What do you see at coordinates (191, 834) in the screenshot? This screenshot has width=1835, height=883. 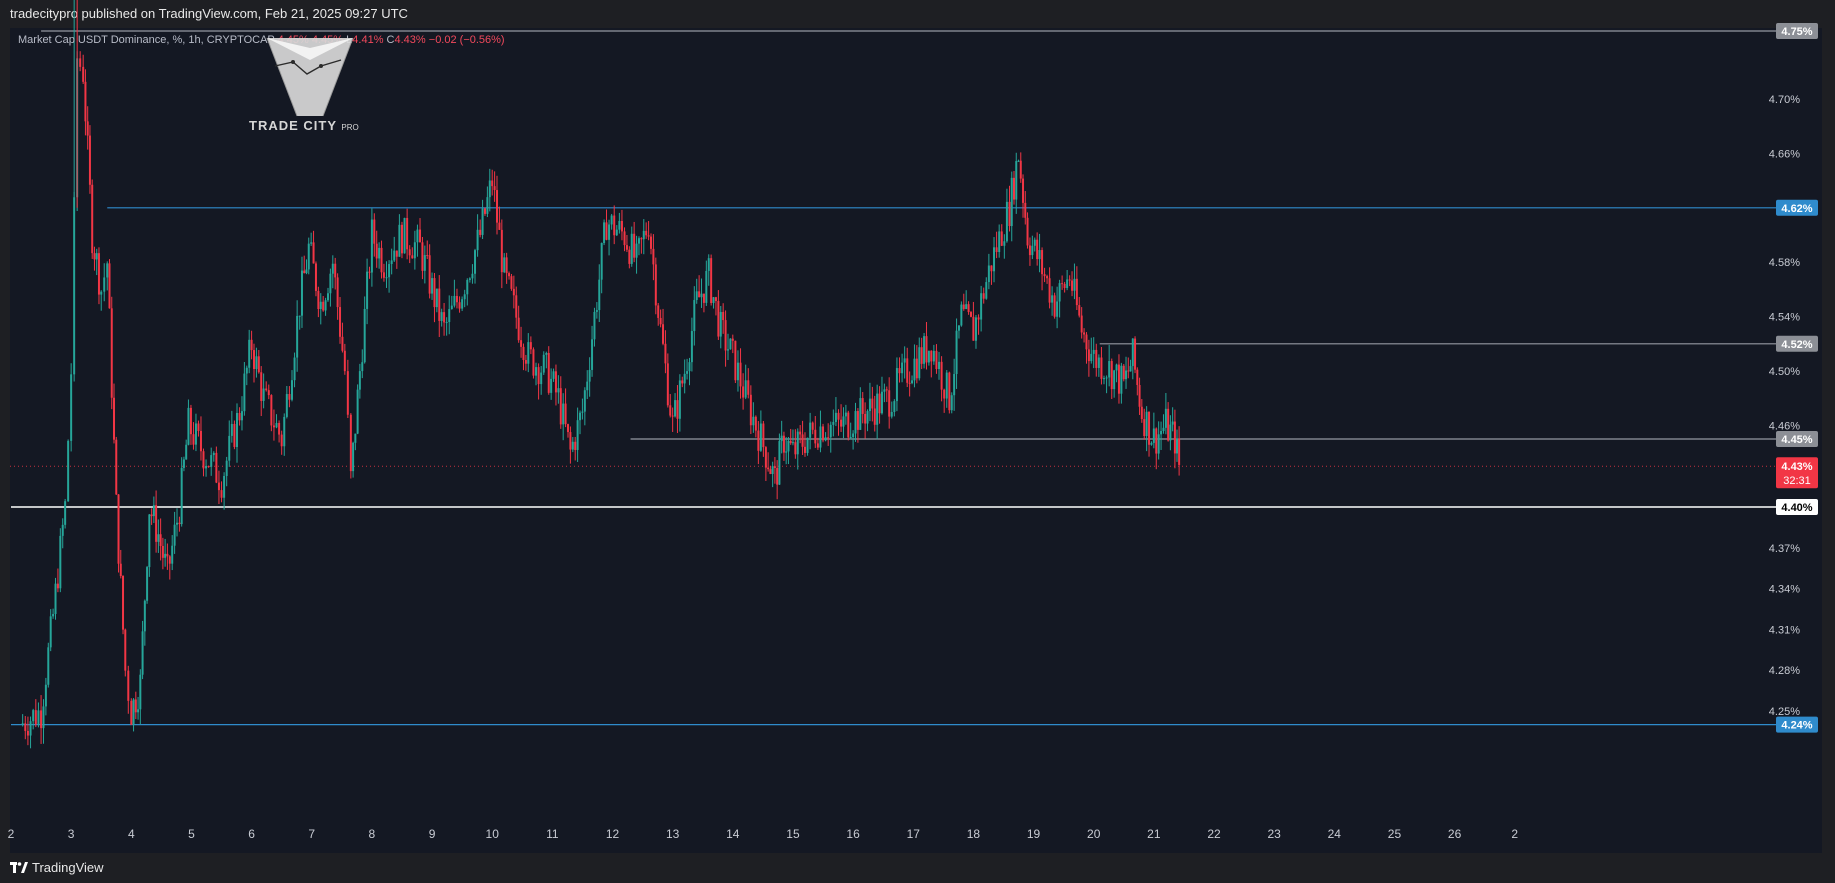 I see `time-axis-tick: 5` at bounding box center [191, 834].